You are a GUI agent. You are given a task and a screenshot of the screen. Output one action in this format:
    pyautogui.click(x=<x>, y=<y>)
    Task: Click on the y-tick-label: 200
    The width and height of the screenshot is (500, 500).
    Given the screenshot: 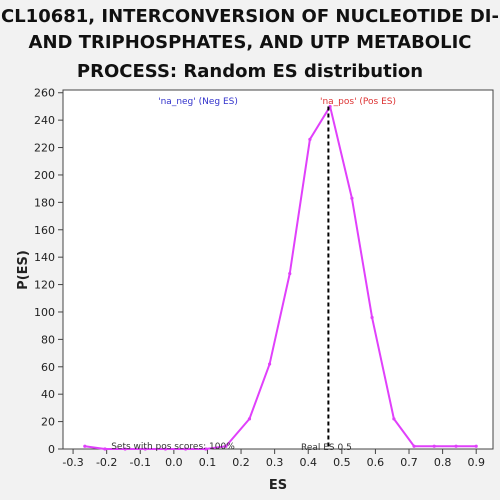 What is the action you would take?
    pyautogui.click(x=44, y=175)
    